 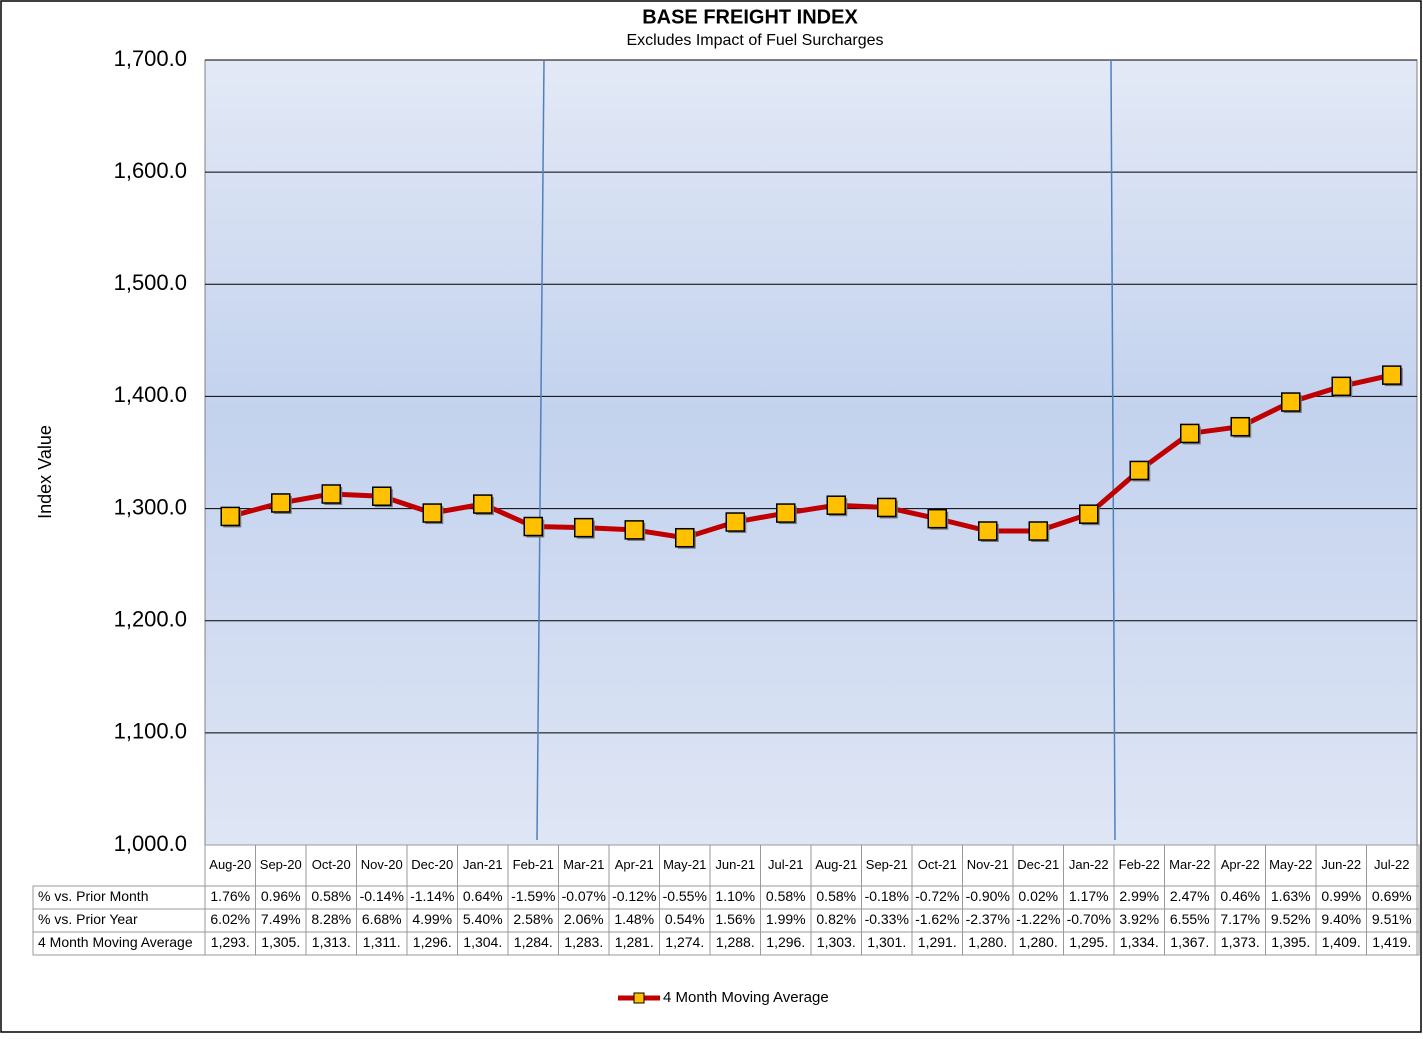 What do you see at coordinates (1139, 896) in the screenshot?
I see `table-cell: 2.99%` at bounding box center [1139, 896].